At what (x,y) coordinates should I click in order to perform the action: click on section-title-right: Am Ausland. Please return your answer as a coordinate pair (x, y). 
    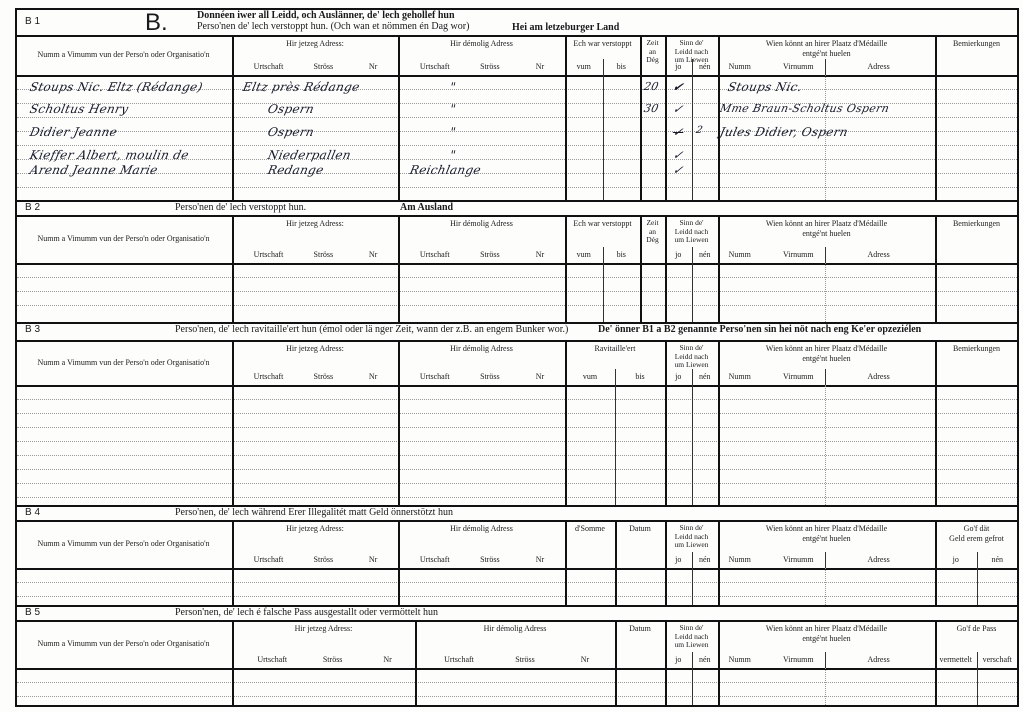
    Looking at the image, I should click on (427, 207).